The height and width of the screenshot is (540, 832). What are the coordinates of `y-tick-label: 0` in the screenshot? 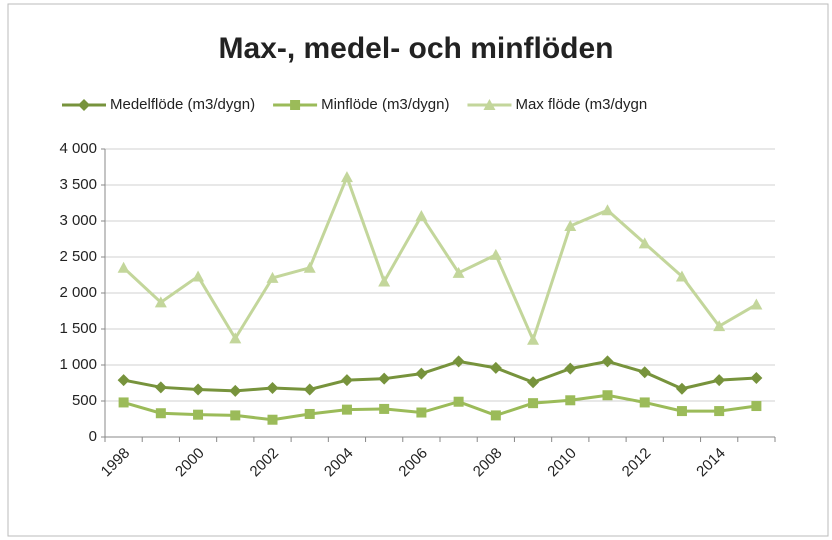 It's located at (93, 436).